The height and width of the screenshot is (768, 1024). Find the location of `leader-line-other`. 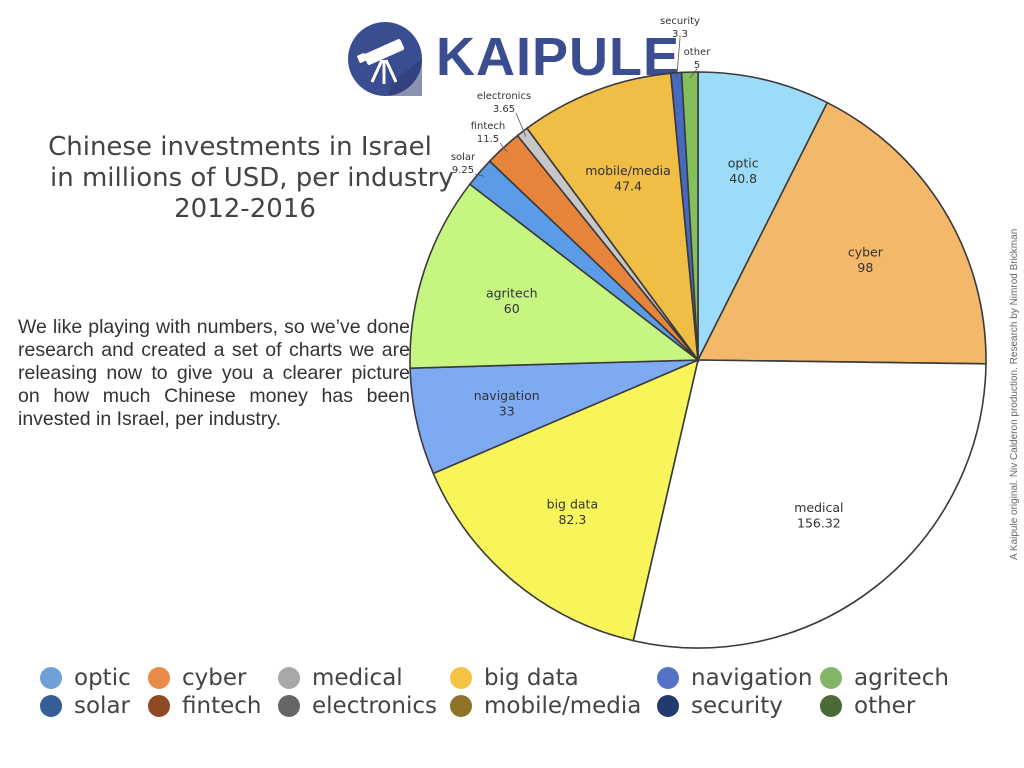

leader-line-other is located at coordinates (693, 73).